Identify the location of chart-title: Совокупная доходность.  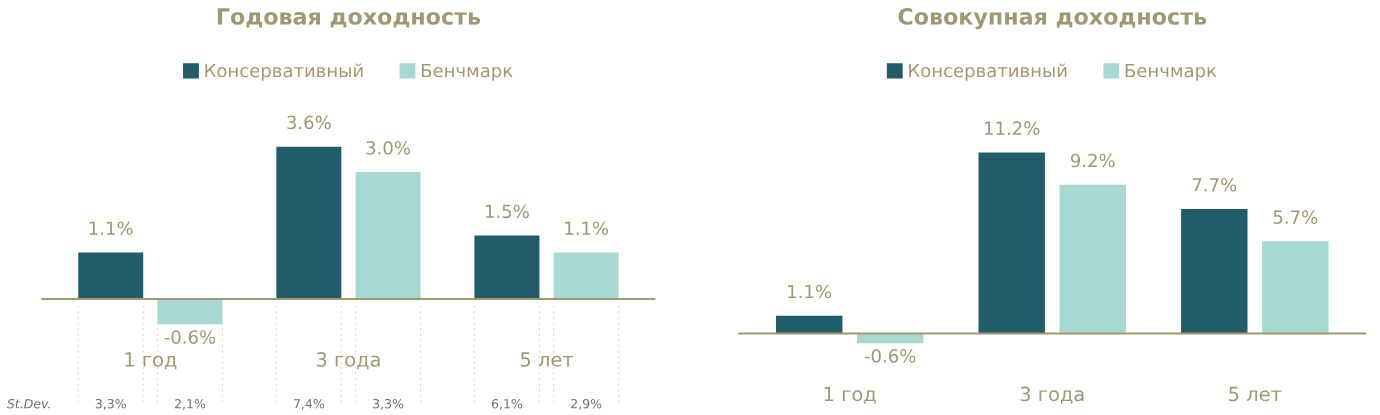
(1052, 19).